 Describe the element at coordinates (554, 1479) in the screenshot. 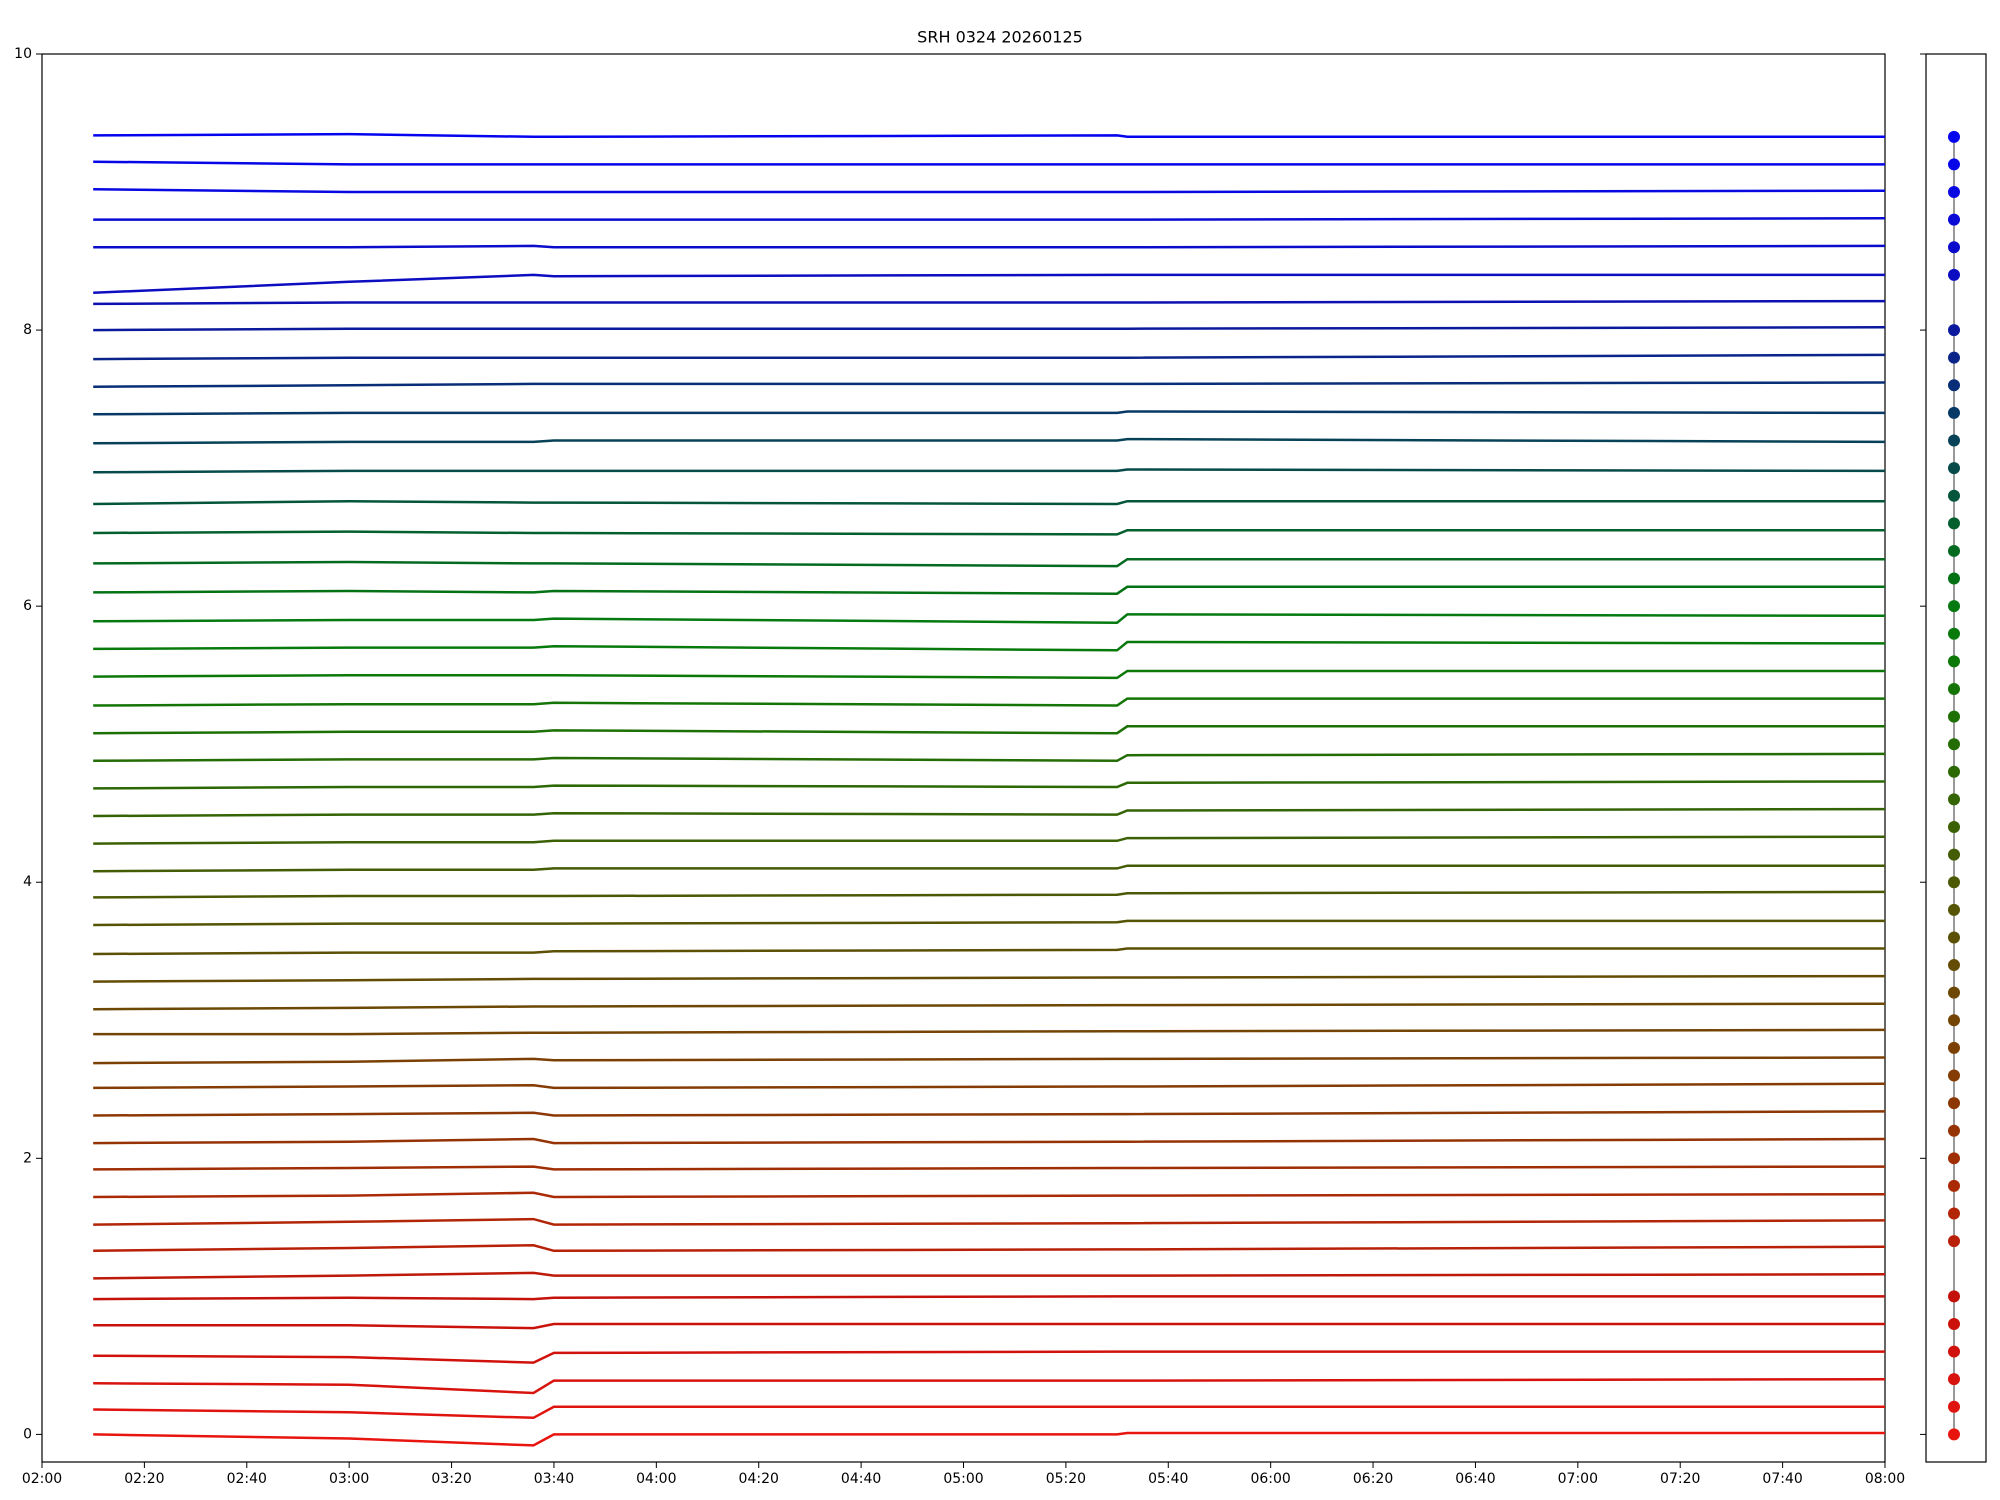

I see `x-tick-label: 03:40` at that location.